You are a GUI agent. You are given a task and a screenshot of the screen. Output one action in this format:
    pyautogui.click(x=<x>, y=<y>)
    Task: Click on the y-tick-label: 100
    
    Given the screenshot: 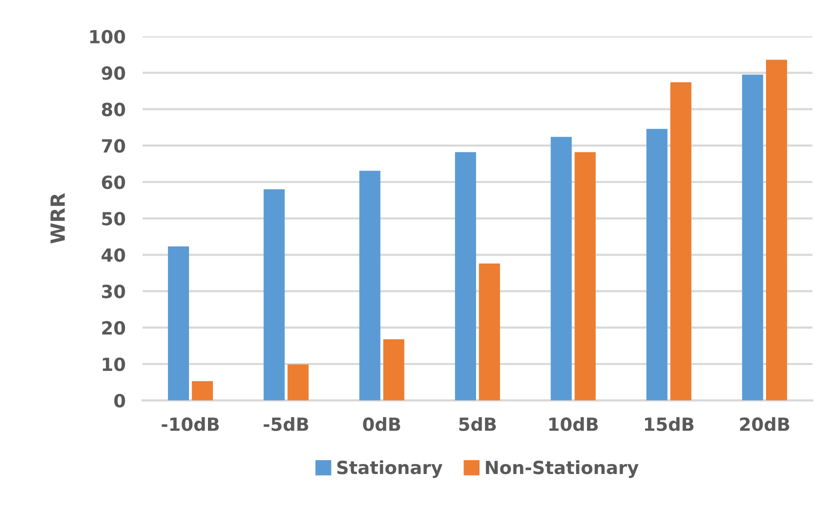 What is the action you would take?
    pyautogui.click(x=108, y=37)
    